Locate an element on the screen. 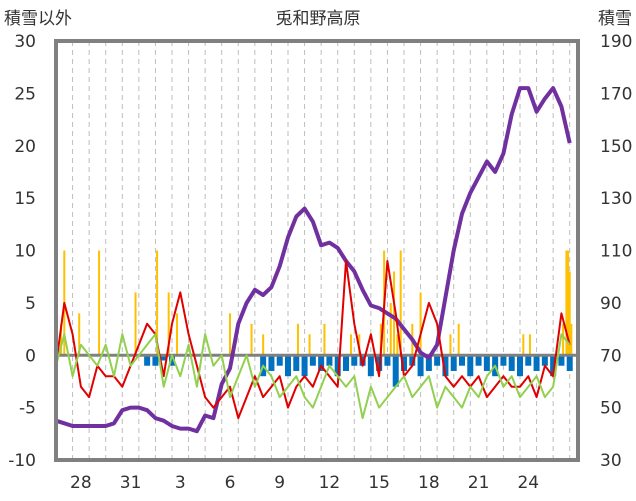  x-tick-label: 9 is located at coordinates (279, 483).